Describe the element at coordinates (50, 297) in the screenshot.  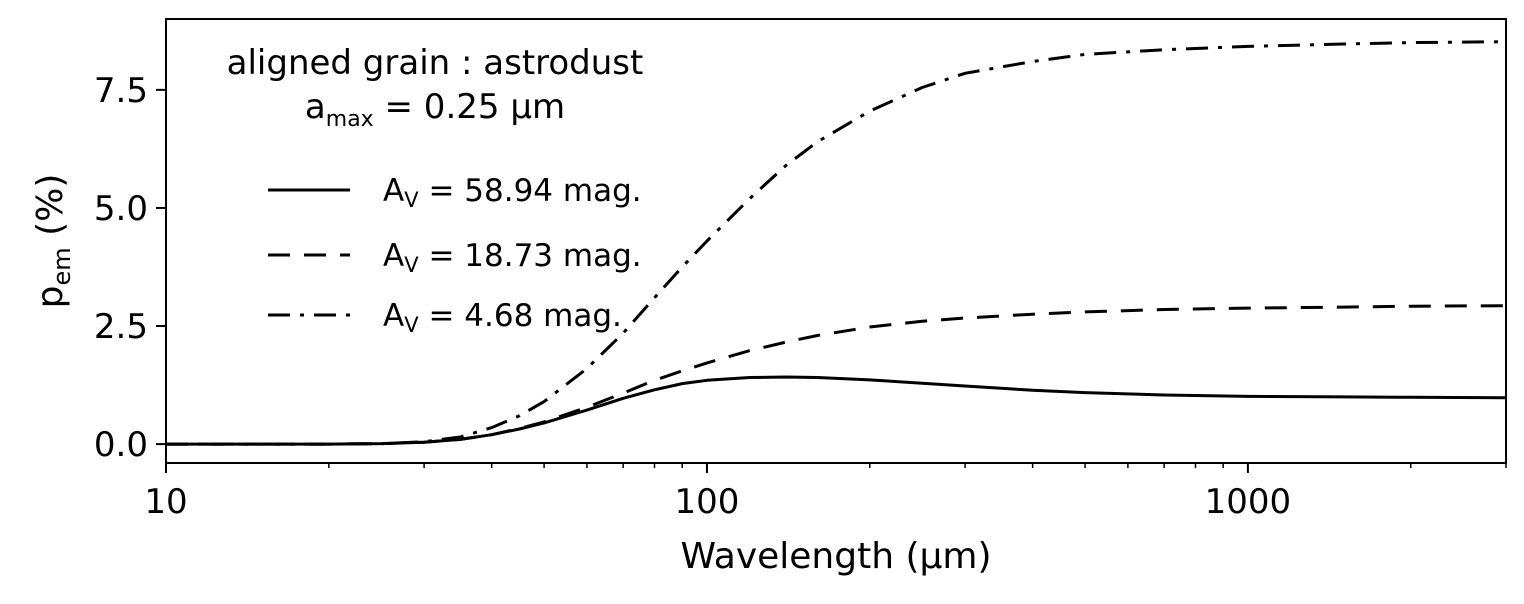
I see `y-axis-label-main: p` at that location.